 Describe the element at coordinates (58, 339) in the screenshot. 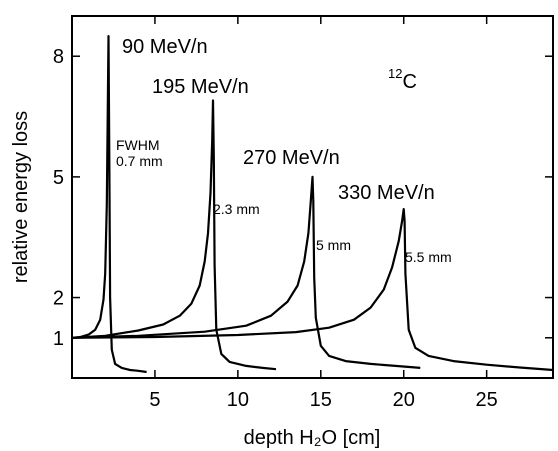

I see `y-tick-label: 1` at that location.